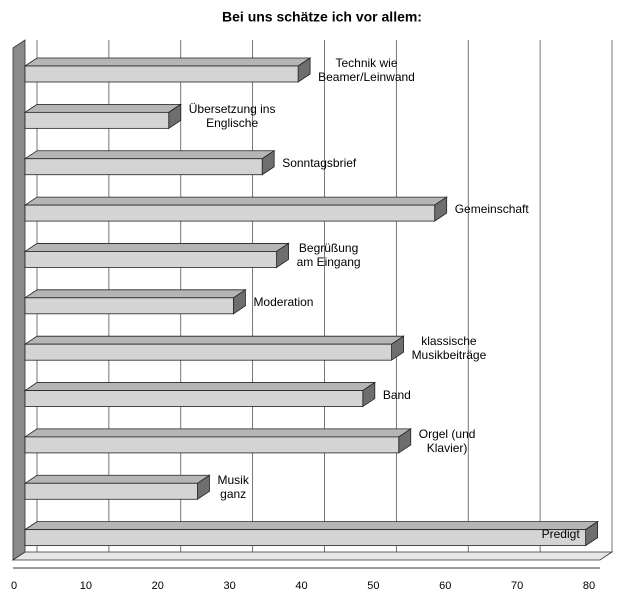 This screenshot has height=596, width=625. I want to click on bar-label: klassische Musikbeiträge, so click(449, 348).